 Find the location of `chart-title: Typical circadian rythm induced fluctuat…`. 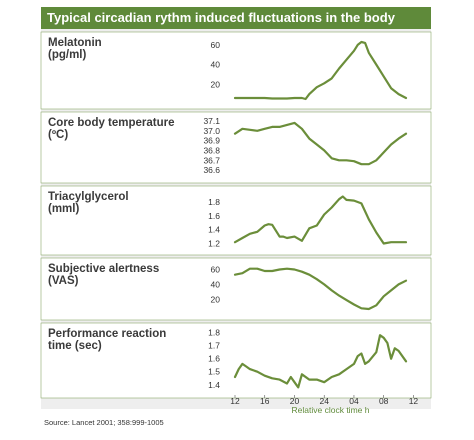

chart-title: Typical circadian rythm induced fluctuat… is located at coordinates (236, 18).